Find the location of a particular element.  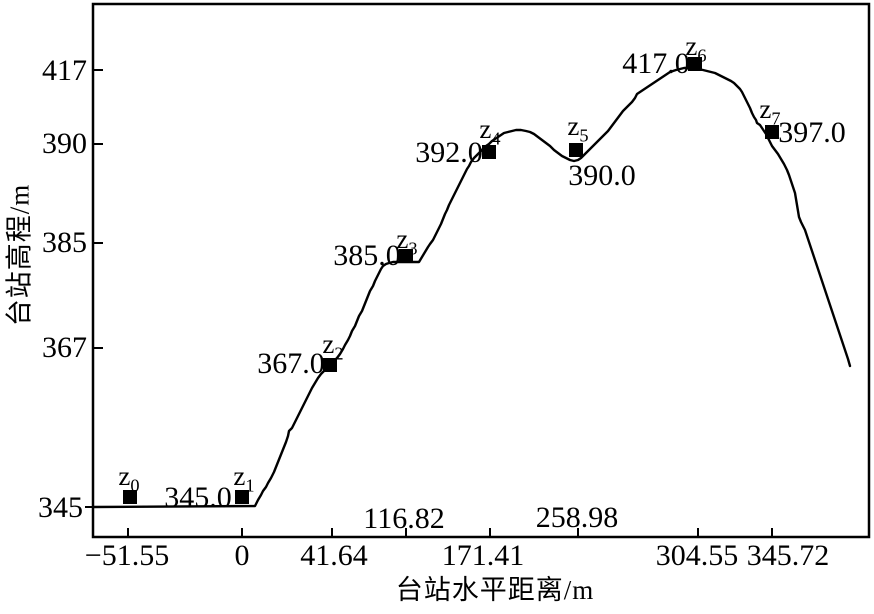

value-label-417-0: 417.0 is located at coordinates (656, 63).